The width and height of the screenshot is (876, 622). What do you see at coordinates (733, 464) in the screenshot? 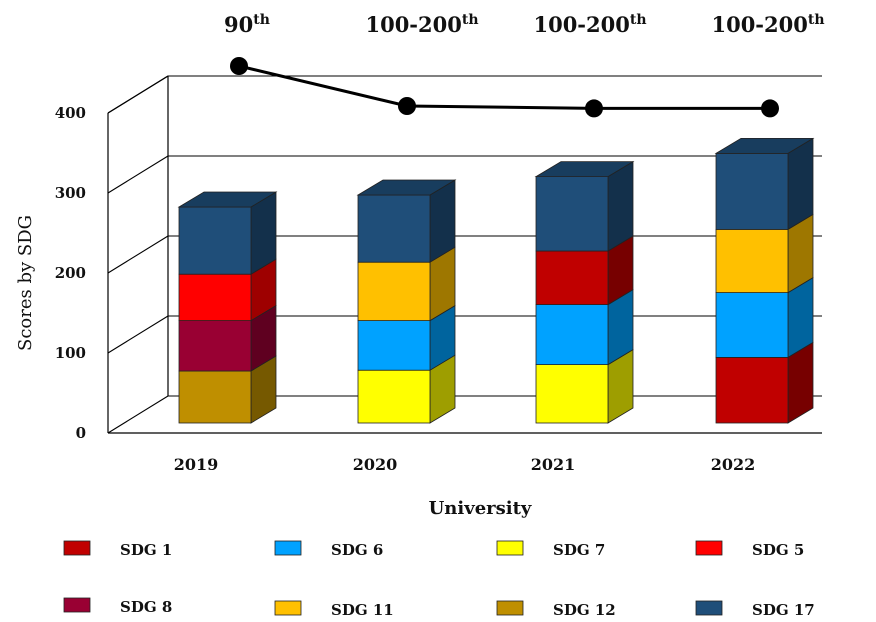
I see `x-category-label: 2022` at bounding box center [733, 464].